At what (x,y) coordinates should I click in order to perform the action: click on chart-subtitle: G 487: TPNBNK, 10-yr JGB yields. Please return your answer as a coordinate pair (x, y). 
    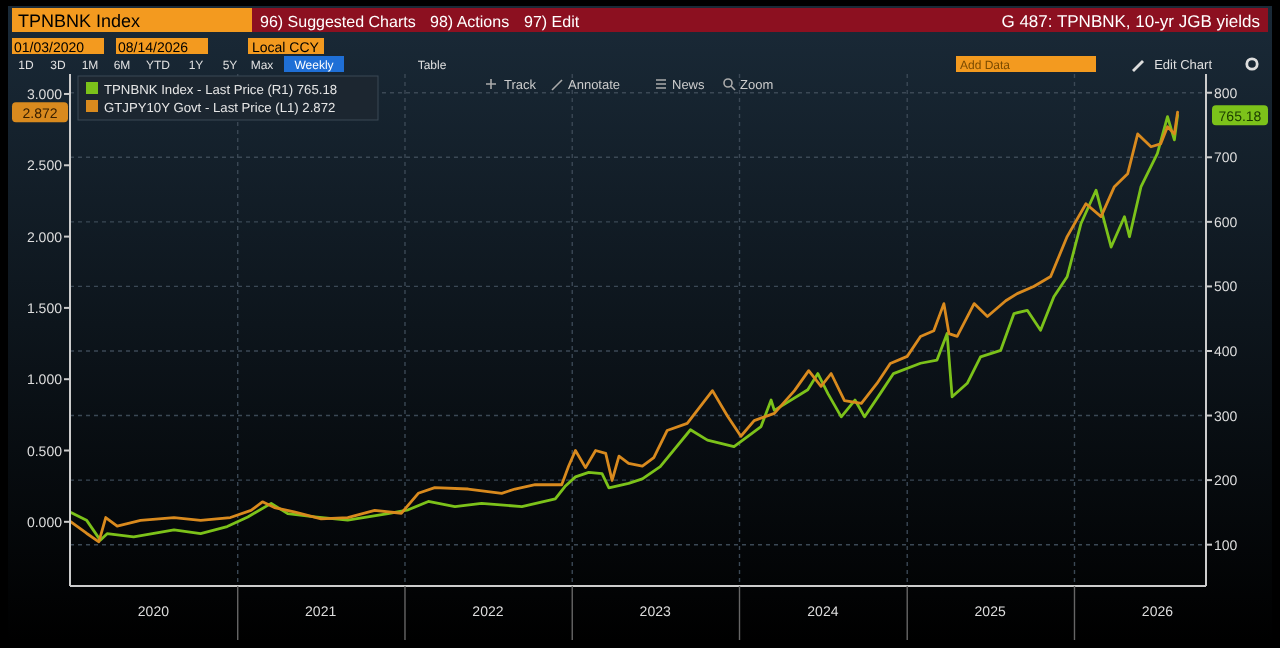
    Looking at the image, I should click on (1130, 21).